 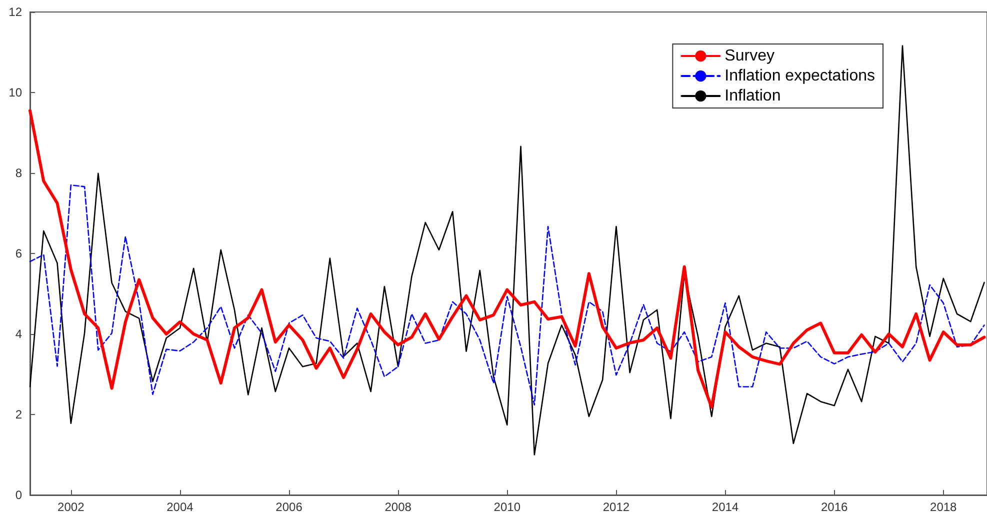 I want to click on legend-label: Inflation expectations, so click(x=800, y=76).